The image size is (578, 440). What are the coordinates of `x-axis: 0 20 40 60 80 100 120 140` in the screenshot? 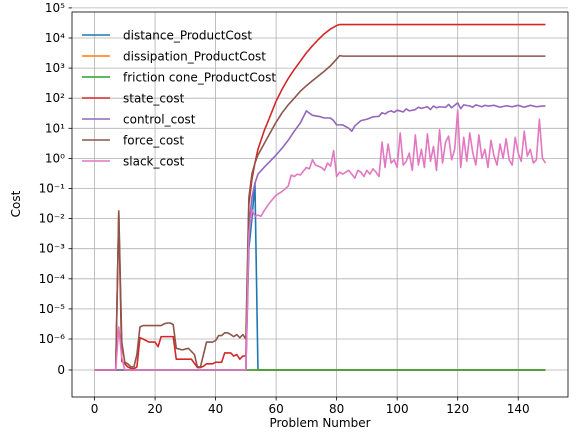 It's located at (310, 406).